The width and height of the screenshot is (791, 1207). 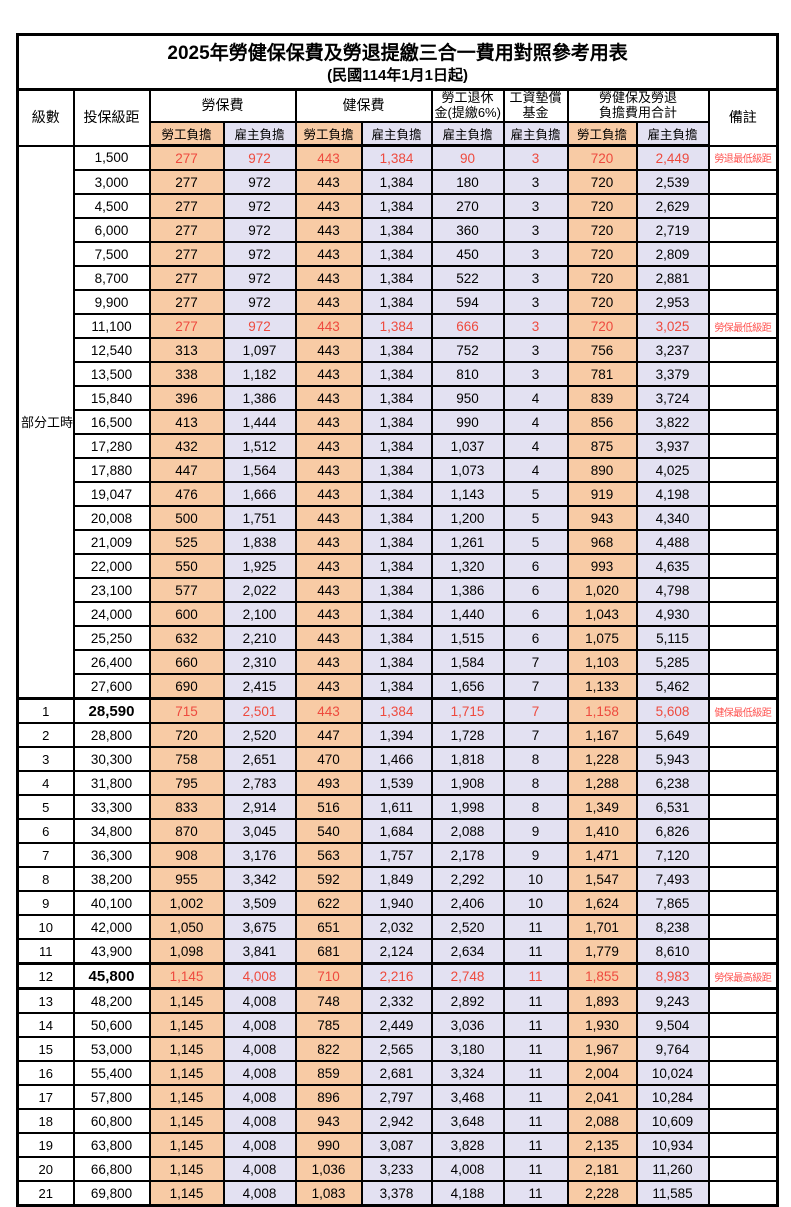 What do you see at coordinates (259, 927) in the screenshot?
I see `value-cell: 3,675` at bounding box center [259, 927].